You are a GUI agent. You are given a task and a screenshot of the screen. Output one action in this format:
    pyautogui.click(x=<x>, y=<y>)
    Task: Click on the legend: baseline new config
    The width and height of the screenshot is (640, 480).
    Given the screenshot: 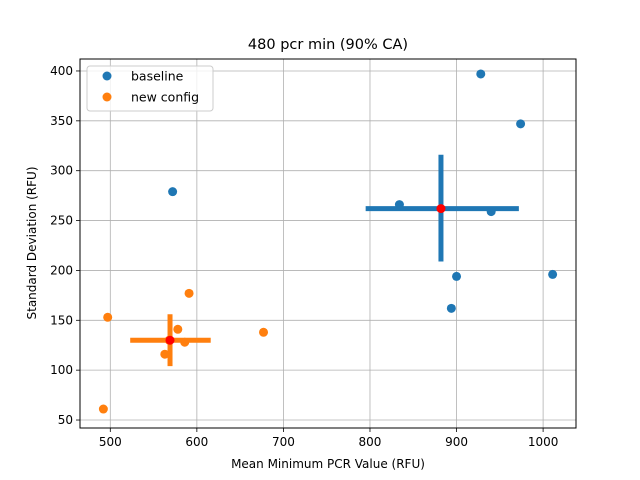 What is the action you would take?
    pyautogui.click(x=150, y=88)
    